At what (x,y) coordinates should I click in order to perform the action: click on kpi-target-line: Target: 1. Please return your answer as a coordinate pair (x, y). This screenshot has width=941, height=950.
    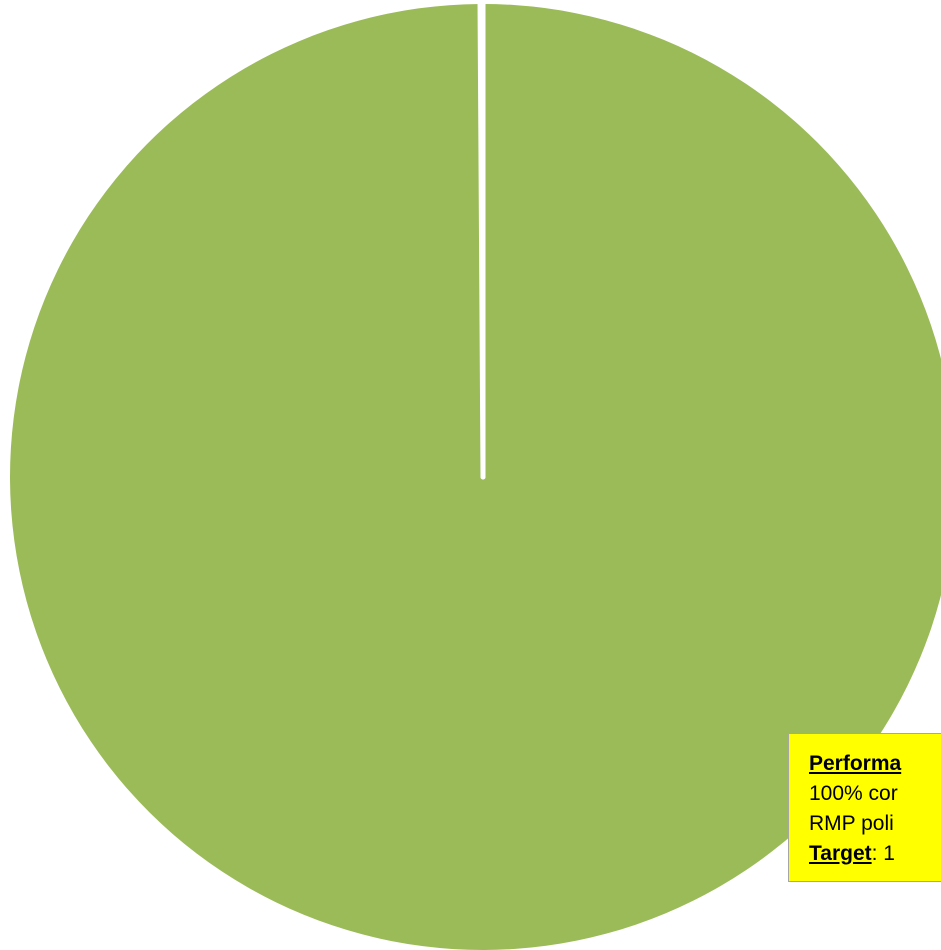
    Looking at the image, I should click on (875, 854).